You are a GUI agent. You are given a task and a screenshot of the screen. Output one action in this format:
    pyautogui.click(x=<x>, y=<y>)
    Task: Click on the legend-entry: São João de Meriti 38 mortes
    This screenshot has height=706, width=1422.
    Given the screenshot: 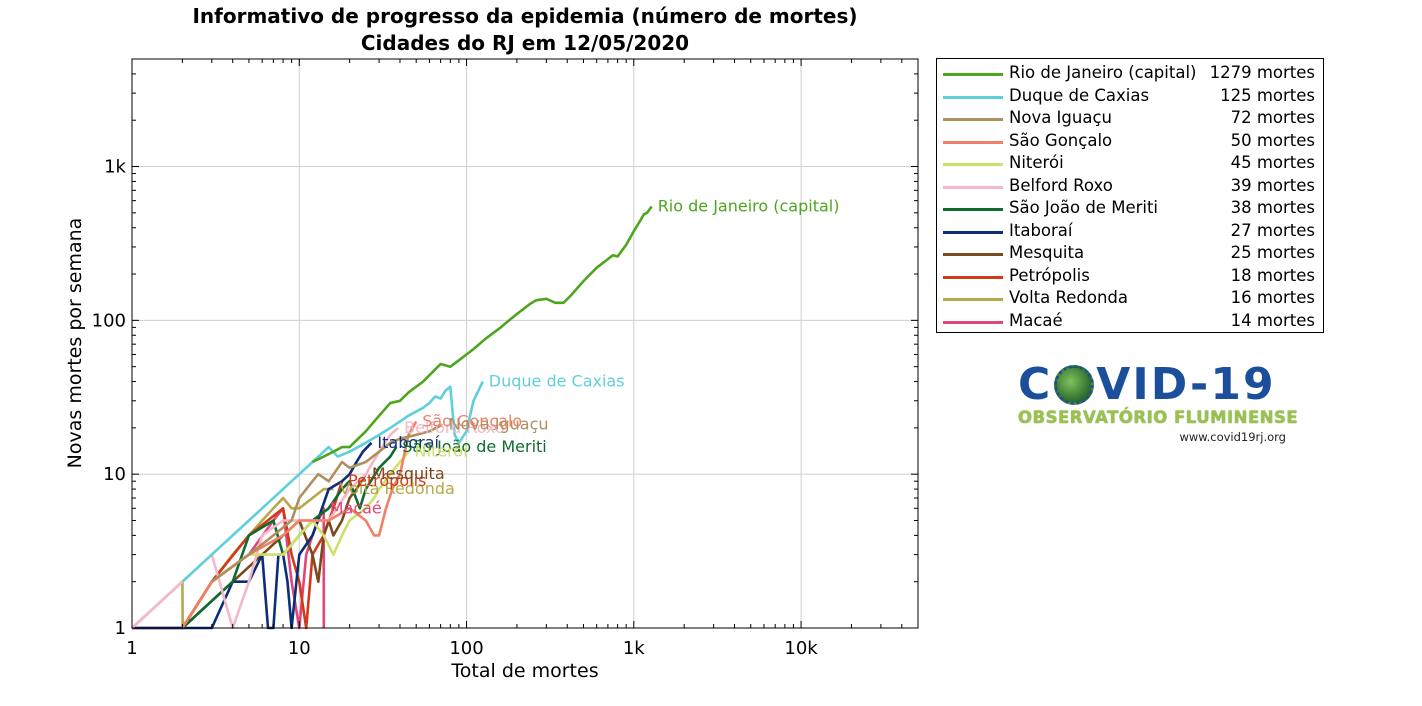 What is the action you would take?
    pyautogui.click(x=1130, y=209)
    